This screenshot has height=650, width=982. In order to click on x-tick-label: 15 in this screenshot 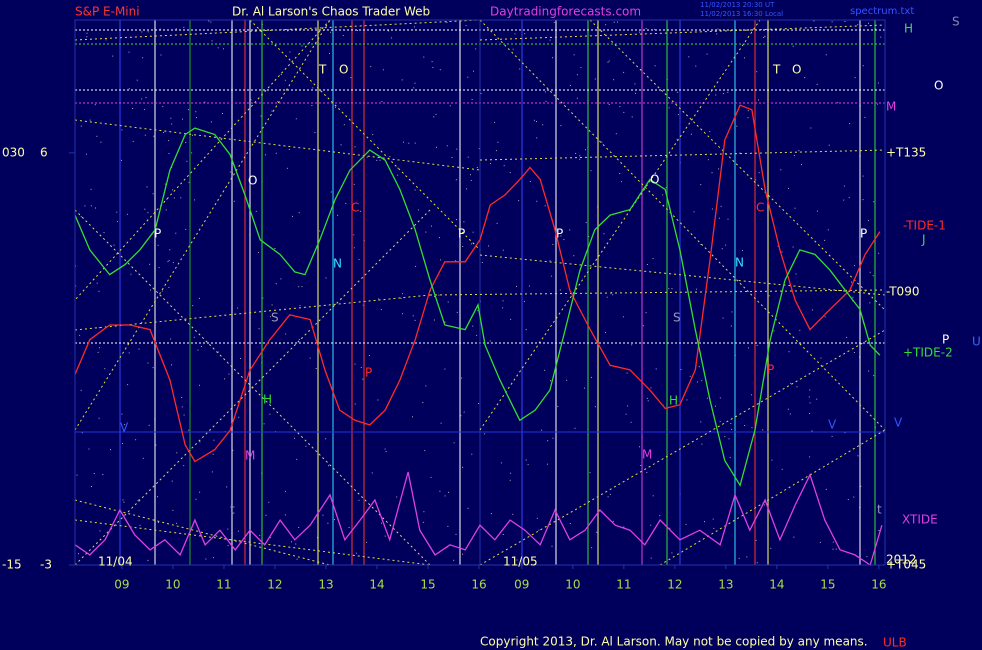, I will do `click(427, 585)`.